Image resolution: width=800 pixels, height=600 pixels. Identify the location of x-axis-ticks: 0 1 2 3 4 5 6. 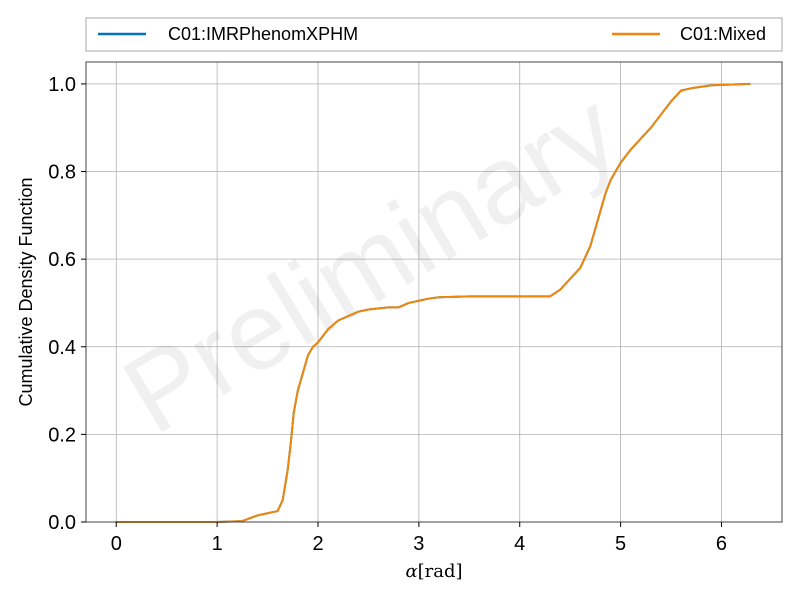
(419, 538).